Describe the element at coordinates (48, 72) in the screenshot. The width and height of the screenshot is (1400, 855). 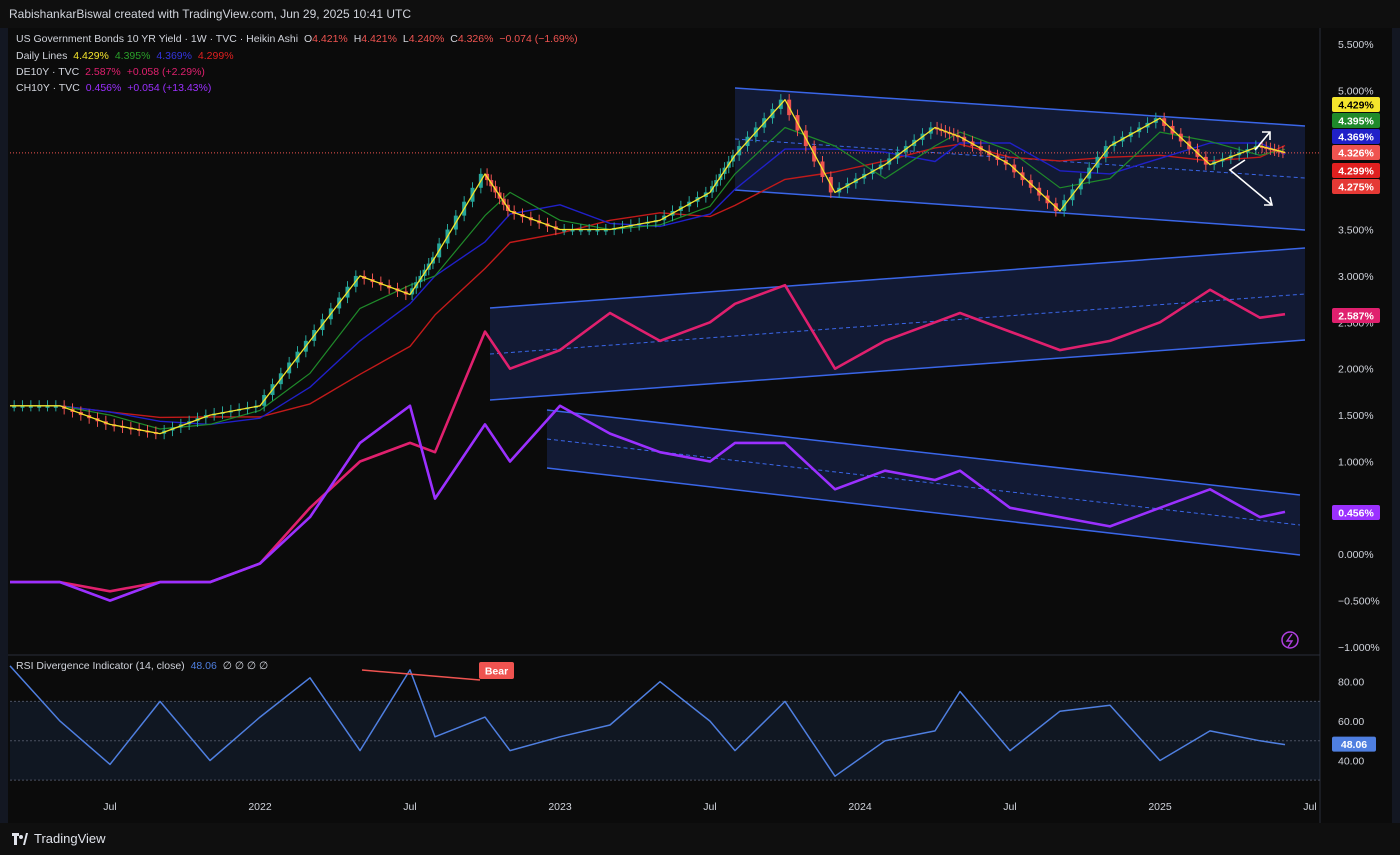
I see `de10y-label: DE10Y · TVC` at that location.